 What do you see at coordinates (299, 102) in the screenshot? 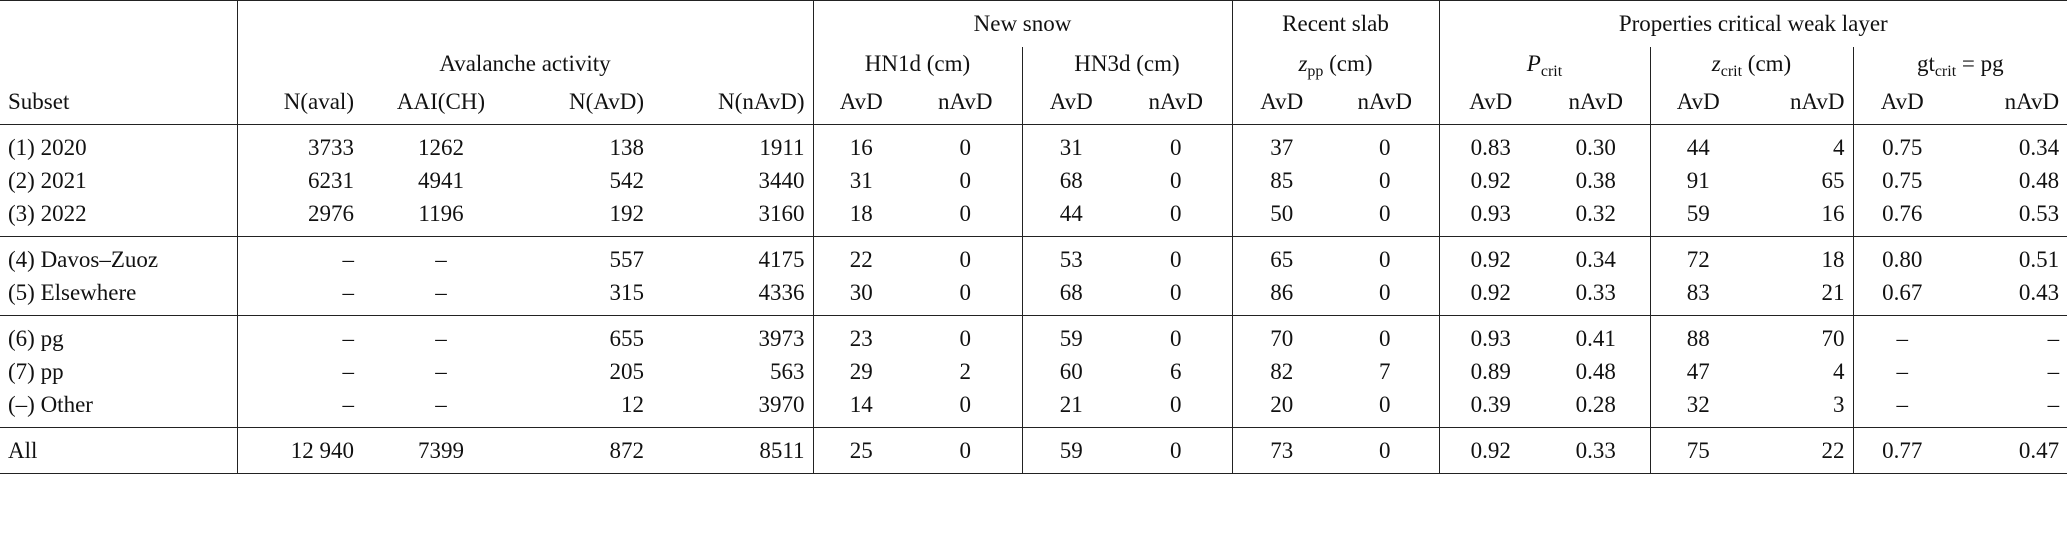
I see `column-header: N(aval)` at bounding box center [299, 102].